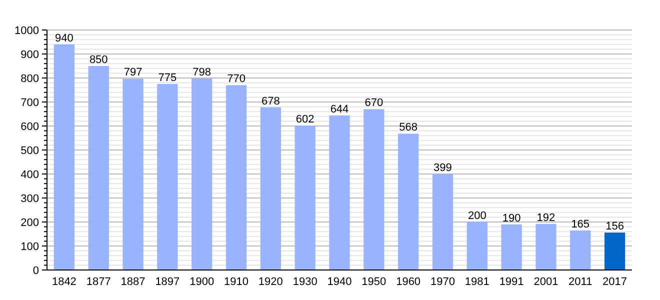  I want to click on data-label: 156, so click(615, 226).